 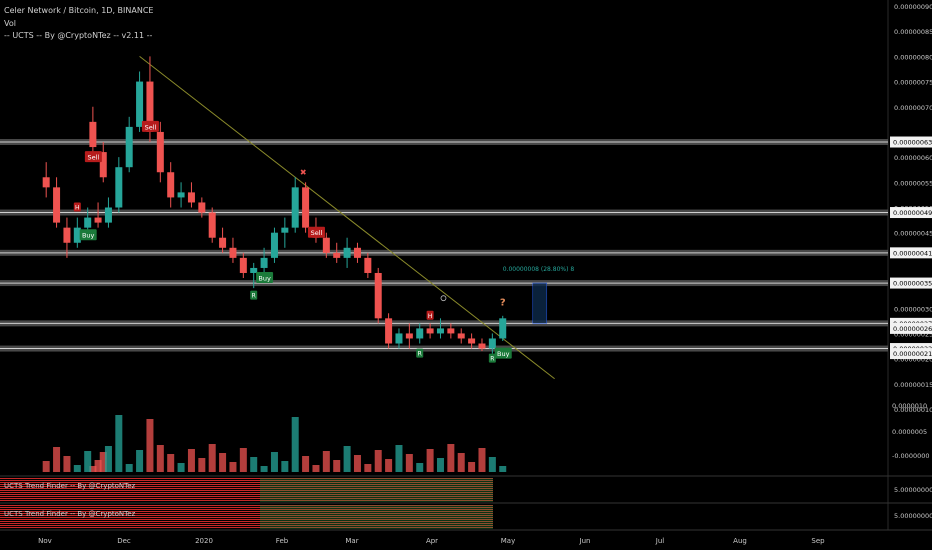 I want to click on marker-high-badge, so click(x=430, y=315).